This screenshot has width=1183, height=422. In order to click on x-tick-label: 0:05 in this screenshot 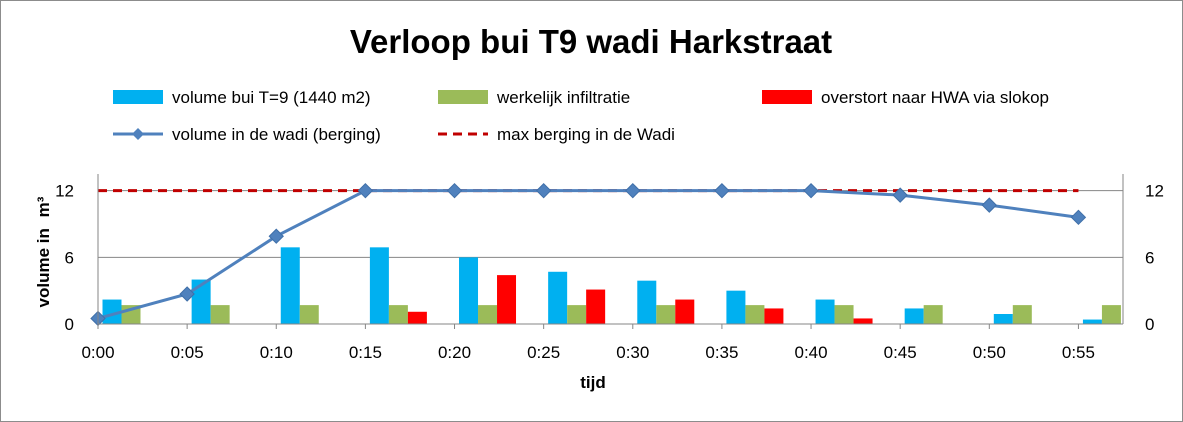, I will do `click(187, 352)`.